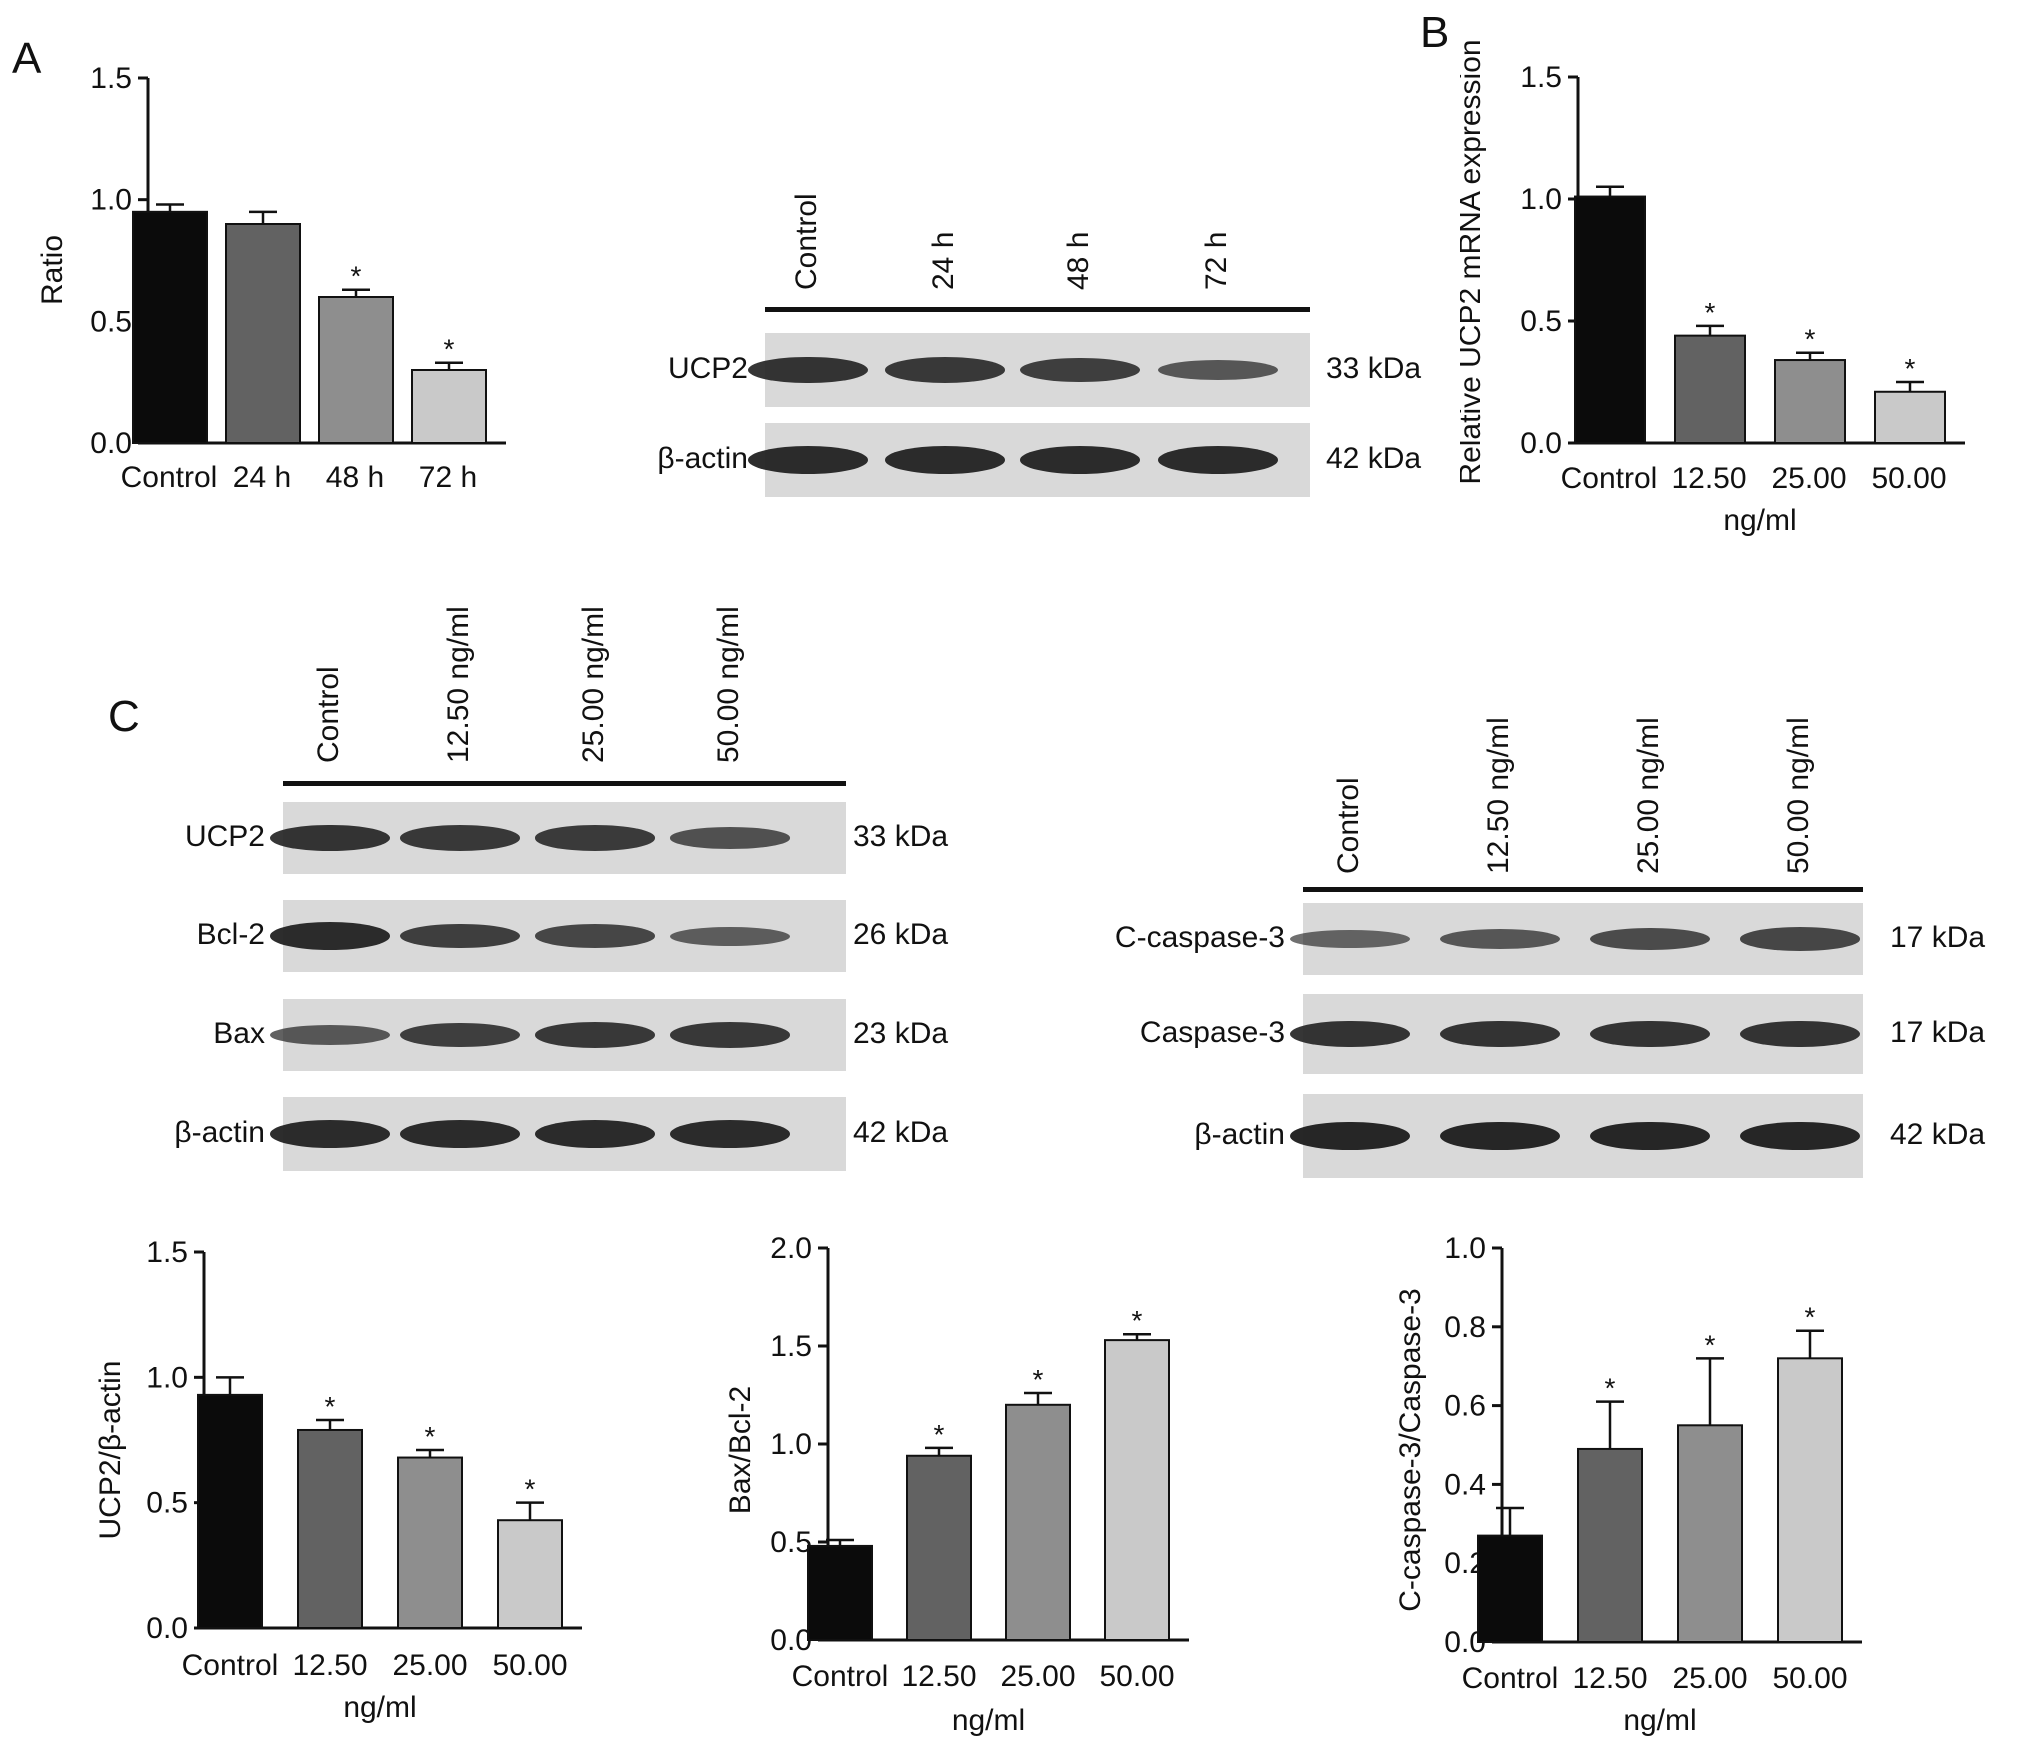 This screenshot has height=1745, width=2032. What do you see at coordinates (262, 477) in the screenshot?
I see `x-tick-label: 24 h` at bounding box center [262, 477].